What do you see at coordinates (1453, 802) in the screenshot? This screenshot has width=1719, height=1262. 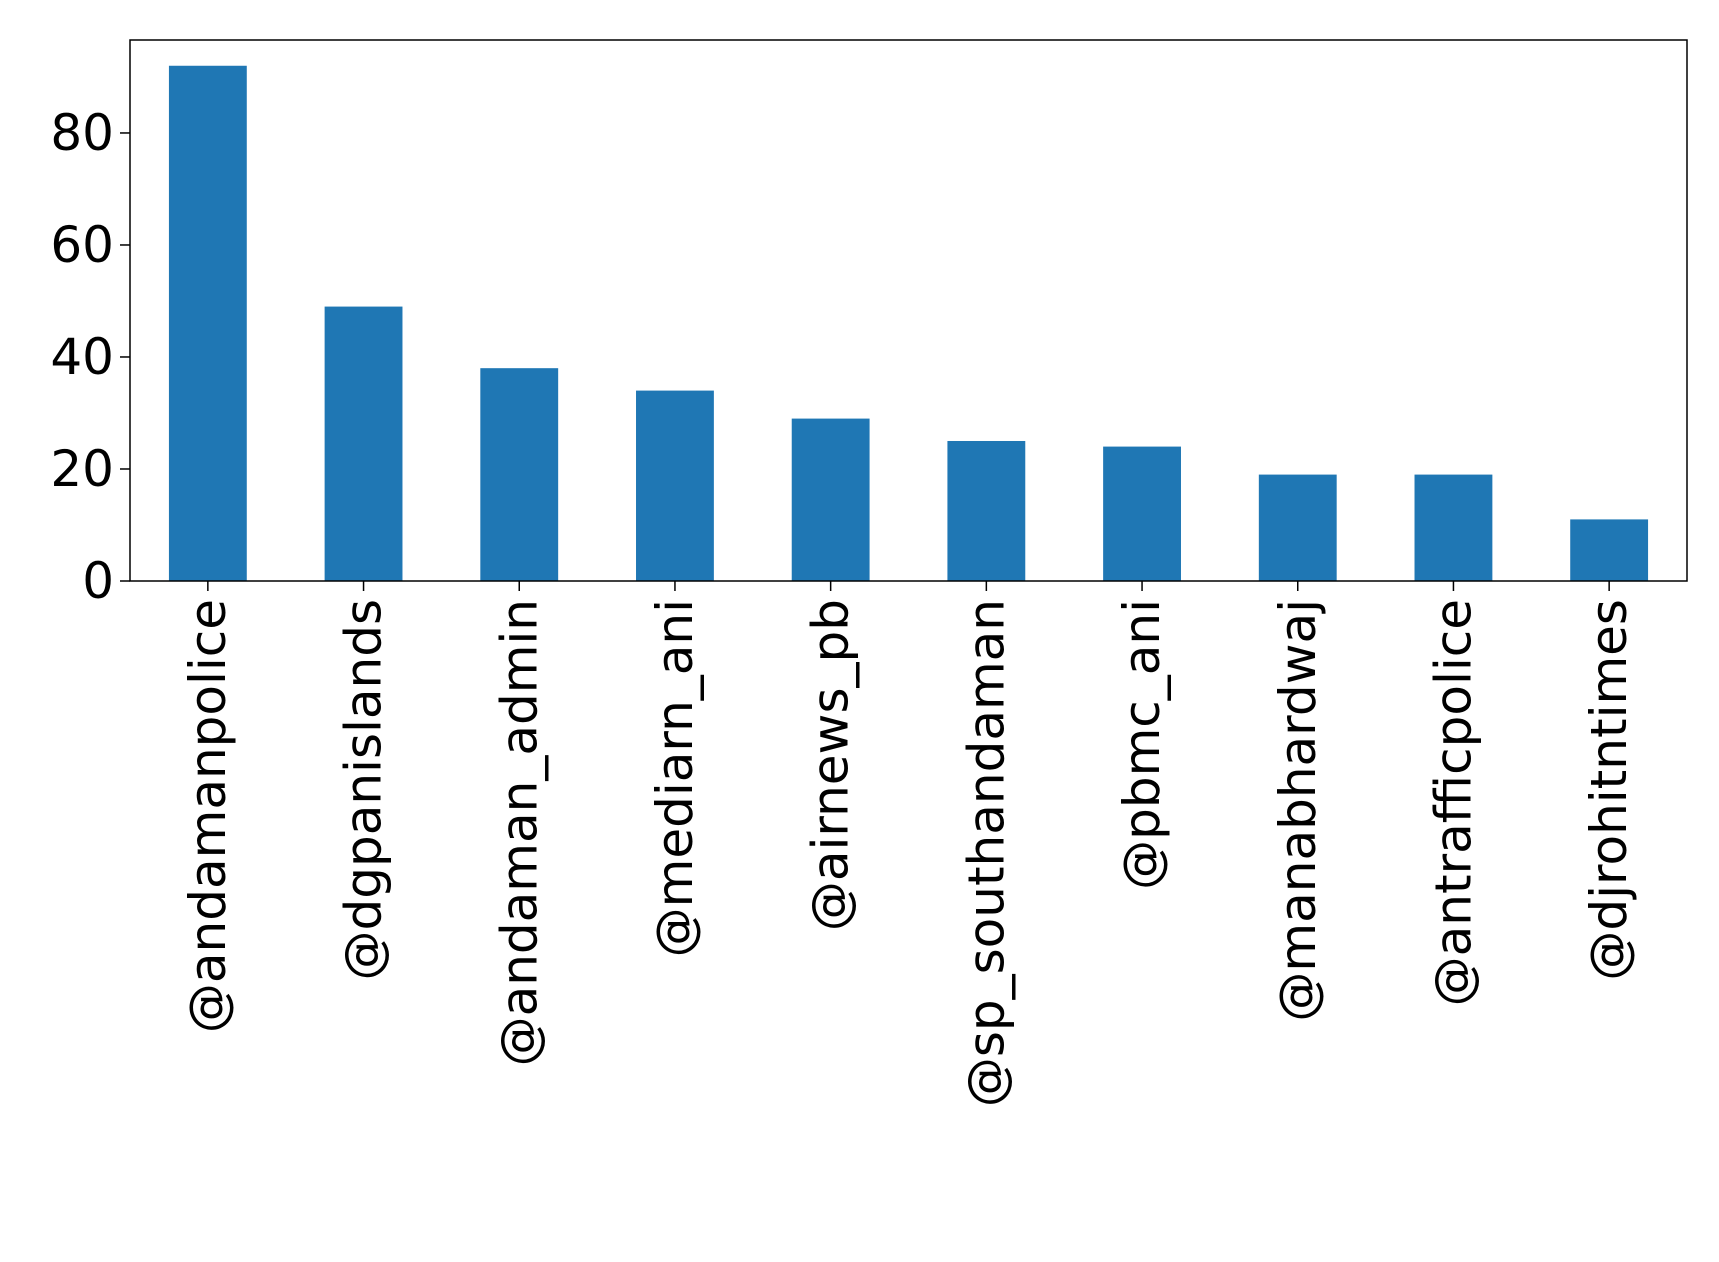 I see `x-tick-label: @antrafficpolice` at bounding box center [1453, 802].